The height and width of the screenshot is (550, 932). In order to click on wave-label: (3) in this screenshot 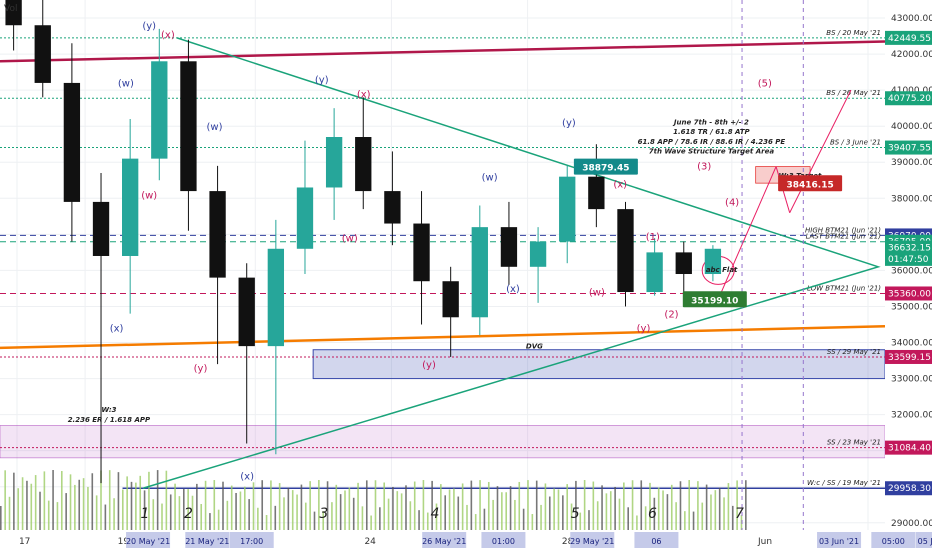, I will do `click(704, 166)`.